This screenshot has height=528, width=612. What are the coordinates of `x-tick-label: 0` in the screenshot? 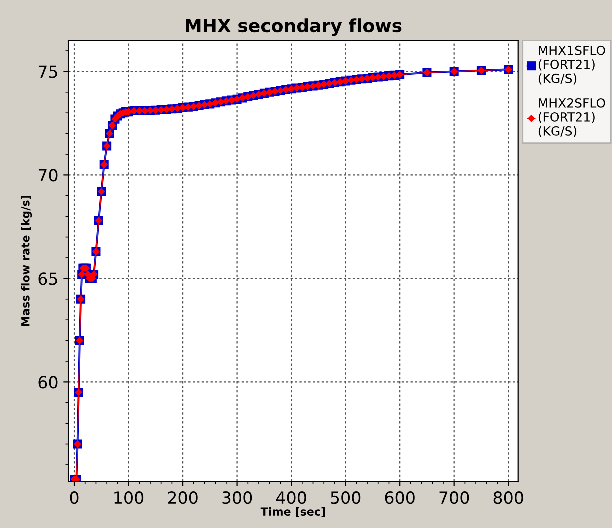 It's located at (74, 498).